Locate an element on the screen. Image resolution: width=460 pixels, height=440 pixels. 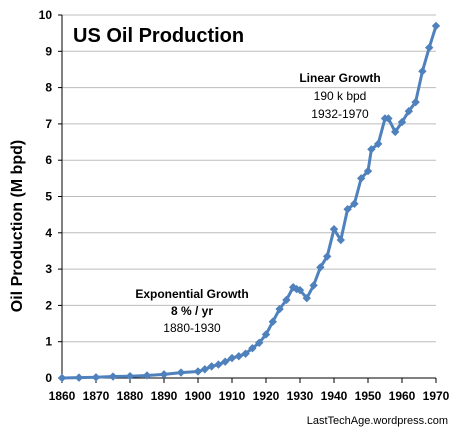
annotation-exponential-period: 1880-1930 is located at coordinates (192, 328).